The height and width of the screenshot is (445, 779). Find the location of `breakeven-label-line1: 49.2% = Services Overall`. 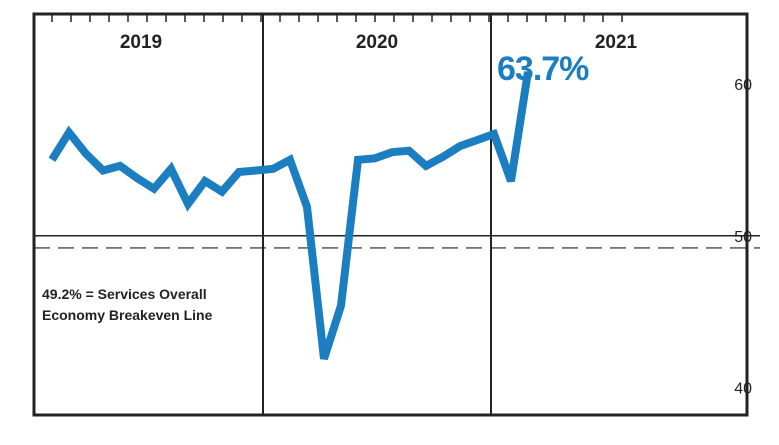

breakeven-label-line1: 49.2% = Services Overall is located at coordinates (124, 294).